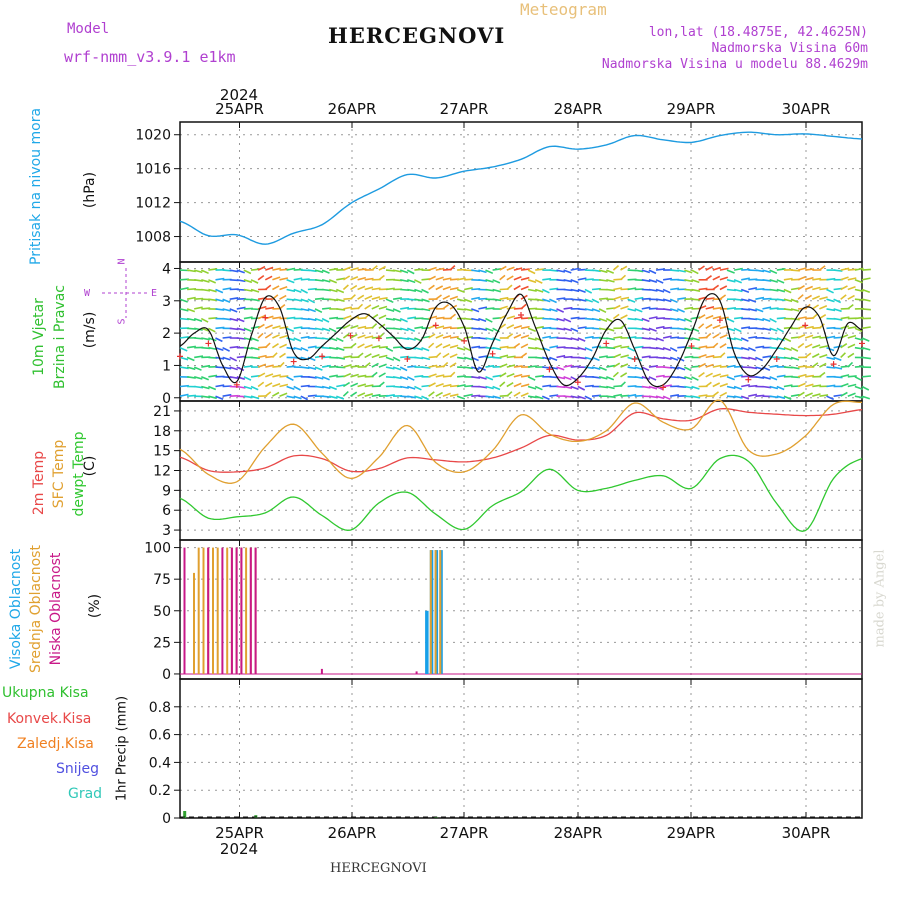  I want to click on precip-hail-label: Grad, so click(85, 794).